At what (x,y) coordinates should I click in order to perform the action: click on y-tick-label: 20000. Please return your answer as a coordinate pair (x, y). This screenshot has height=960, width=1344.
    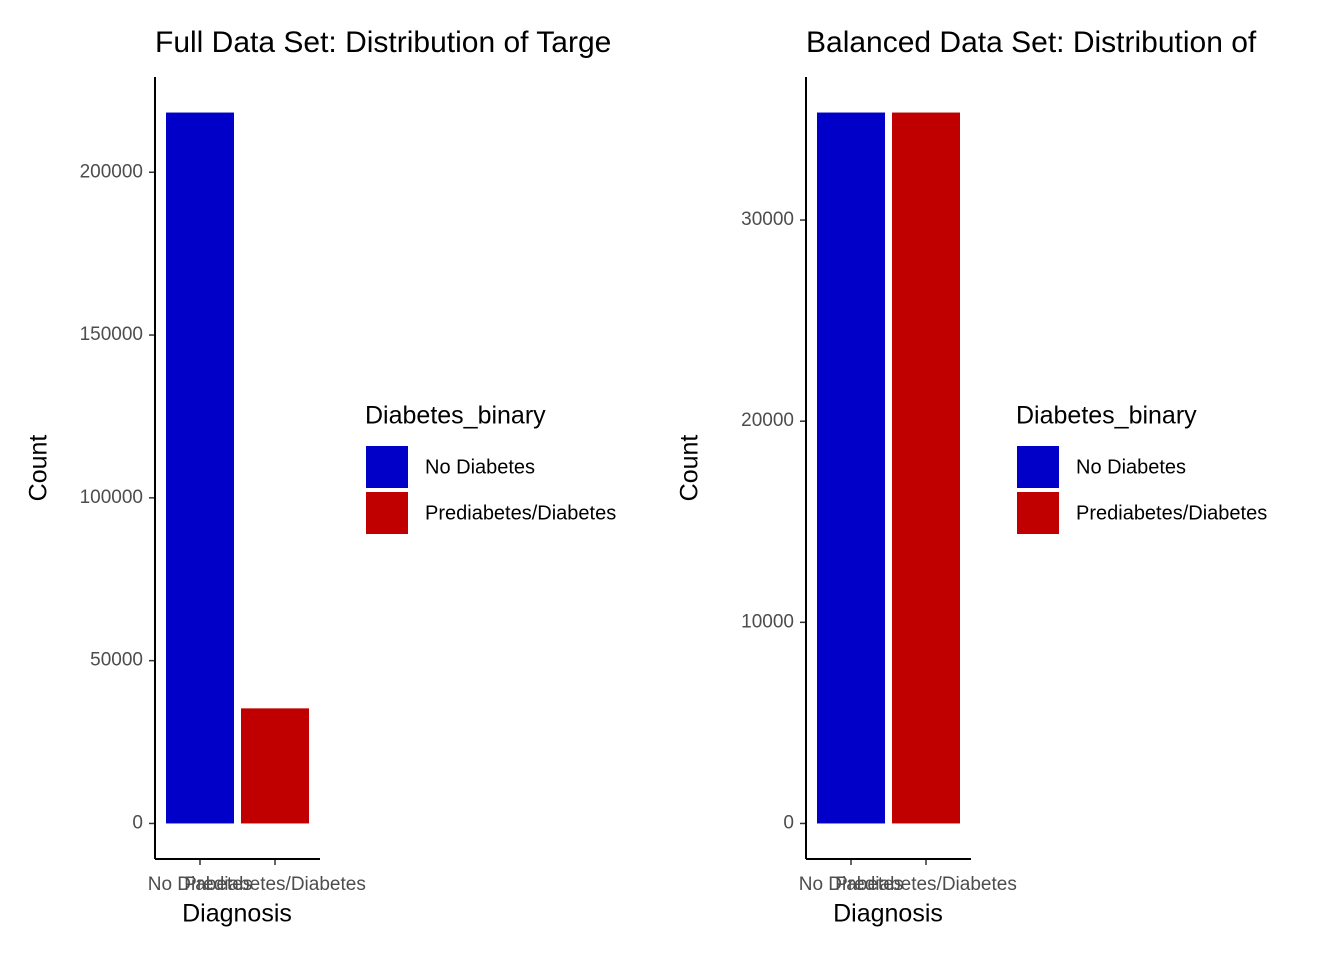
    Looking at the image, I should click on (767, 420).